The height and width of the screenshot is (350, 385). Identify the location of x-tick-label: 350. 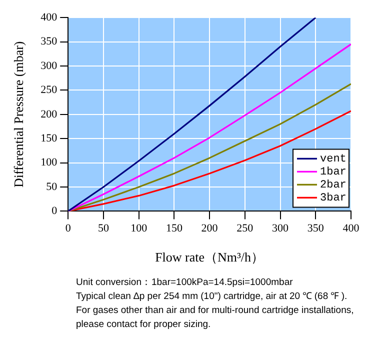
(315, 228).